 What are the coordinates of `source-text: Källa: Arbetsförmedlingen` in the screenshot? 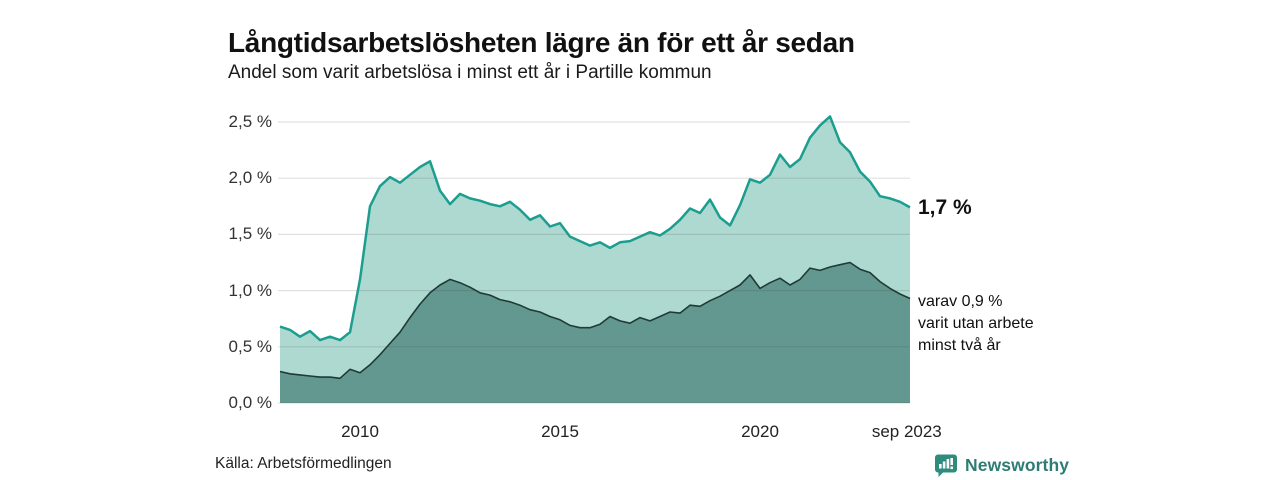 It's located at (303, 463).